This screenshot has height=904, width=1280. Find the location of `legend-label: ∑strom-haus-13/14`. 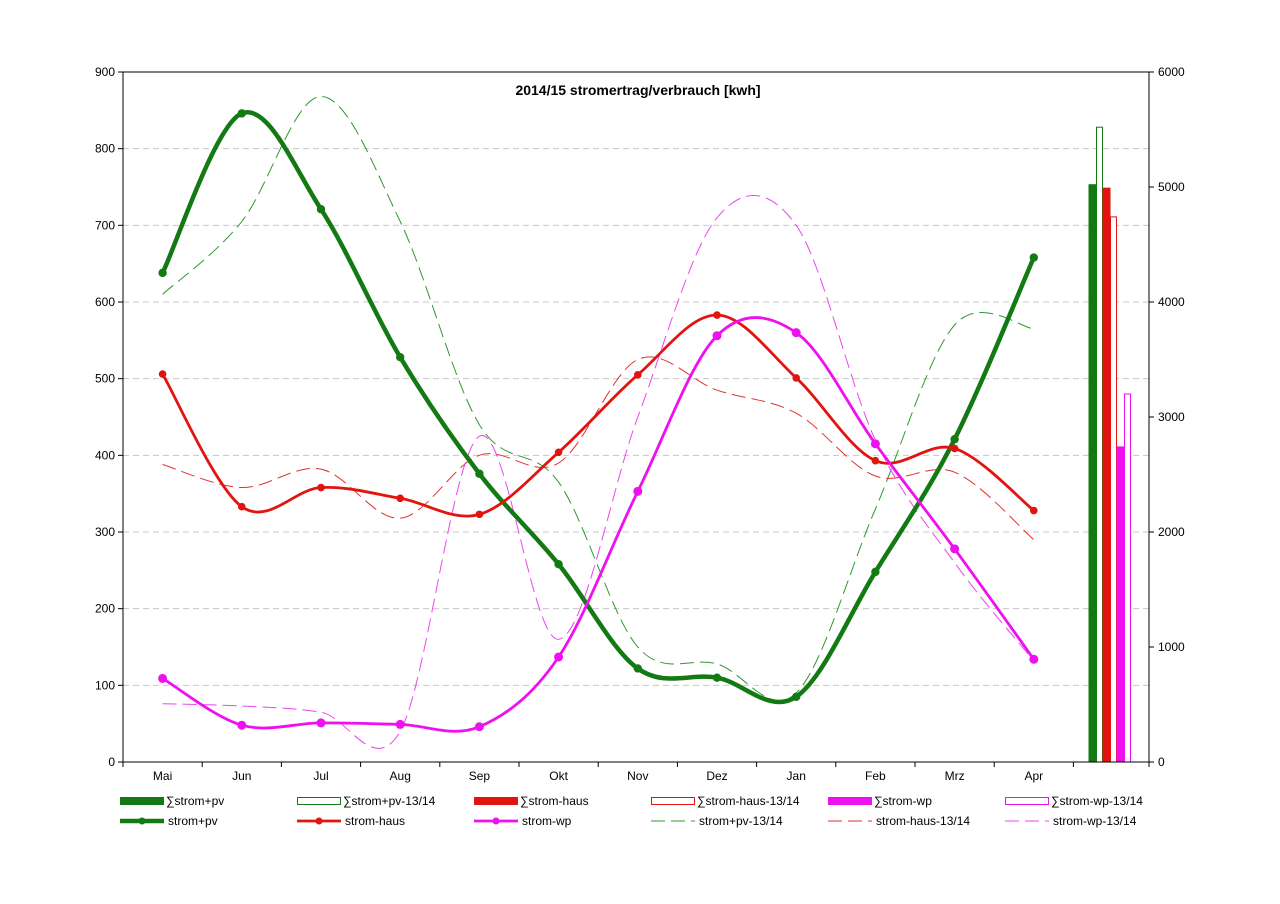

legend-label: ∑strom-haus-13/14 is located at coordinates (748, 801).